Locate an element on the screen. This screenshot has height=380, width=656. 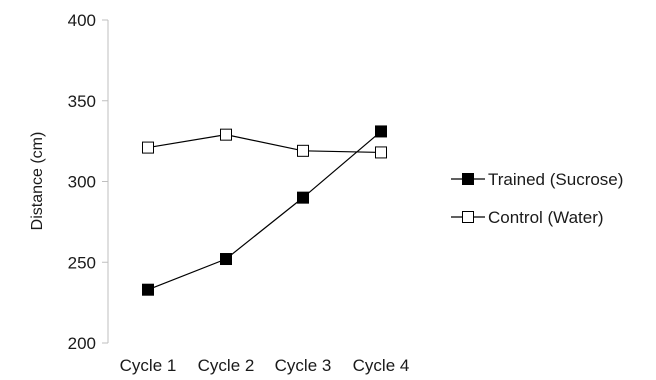
legend-label: Control (Water) is located at coordinates (546, 217).